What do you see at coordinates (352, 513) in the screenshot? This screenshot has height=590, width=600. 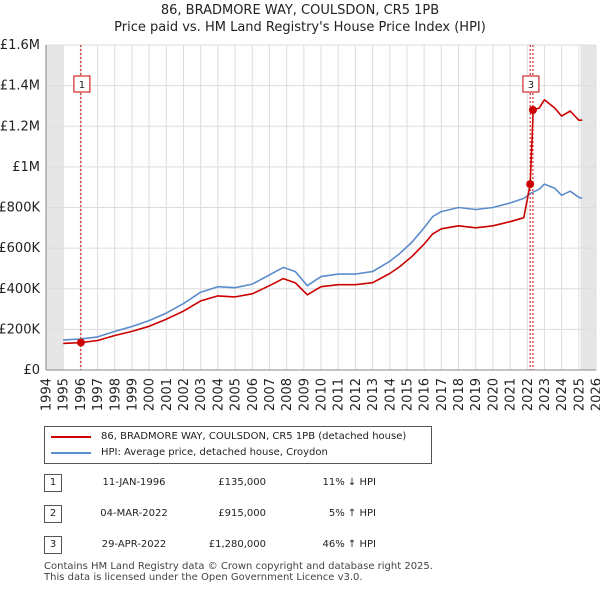 I see `sale-hpi-2: 5% ↑ HPI` at bounding box center [352, 513].